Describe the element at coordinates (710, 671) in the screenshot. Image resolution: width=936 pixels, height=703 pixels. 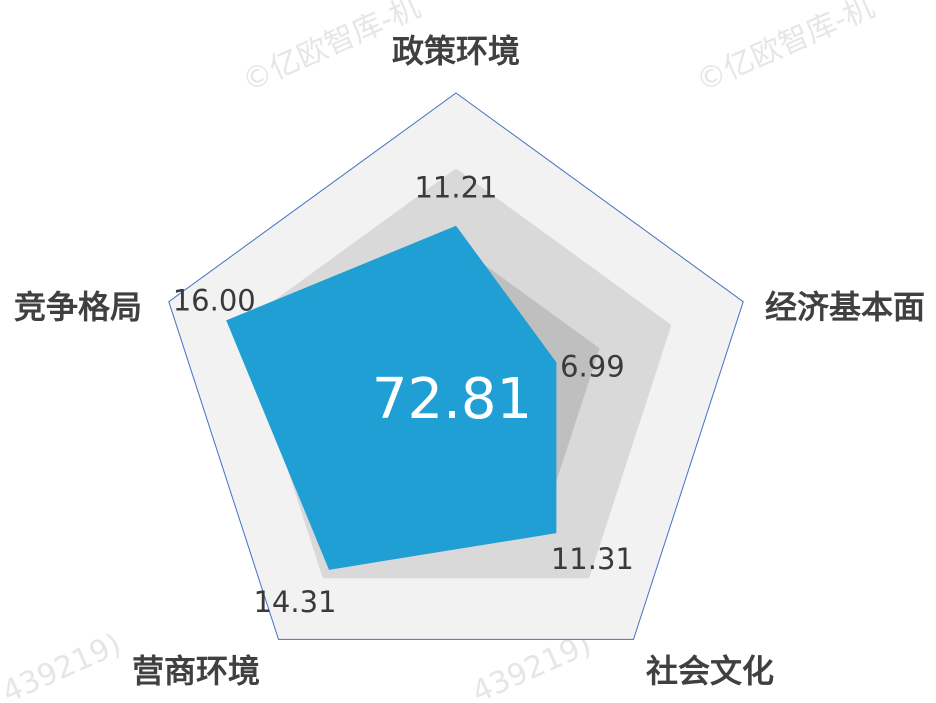
I see `axis-label-3: 社会文化` at that location.